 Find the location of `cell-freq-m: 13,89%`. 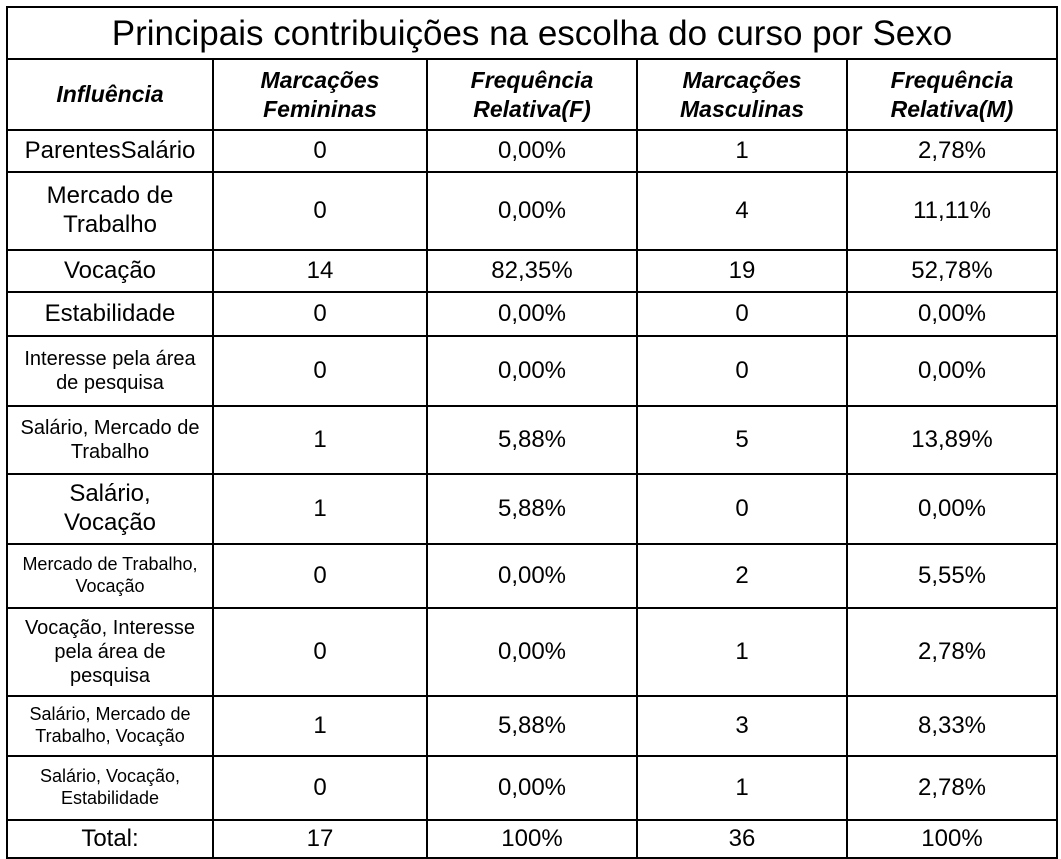

cell-freq-m: 13,89% is located at coordinates (952, 440).